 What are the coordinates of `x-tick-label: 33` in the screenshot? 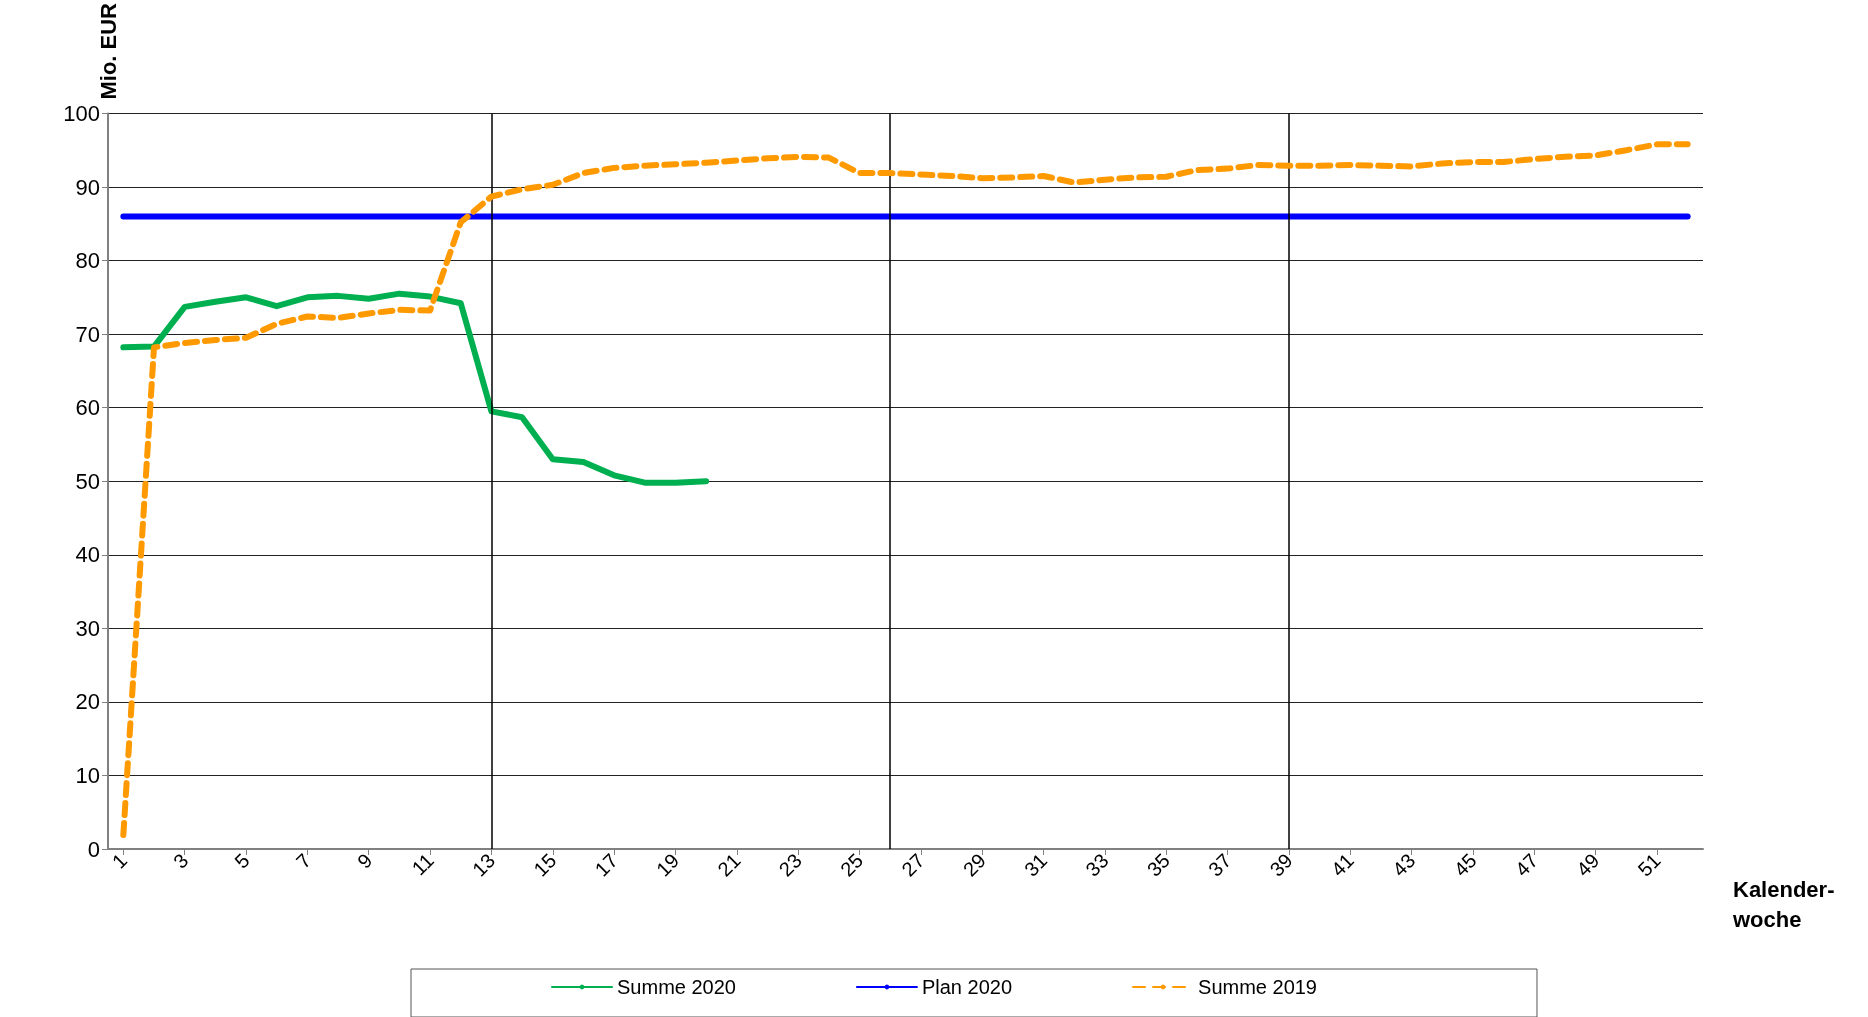 It's located at (1097, 865).